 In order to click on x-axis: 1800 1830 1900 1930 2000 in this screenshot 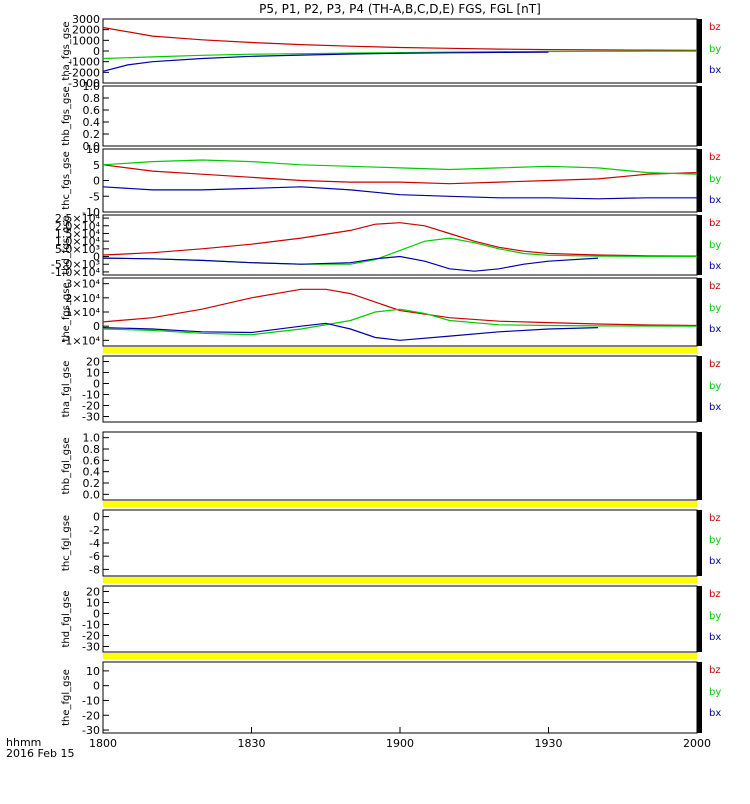, I will do `click(400, 738)`.